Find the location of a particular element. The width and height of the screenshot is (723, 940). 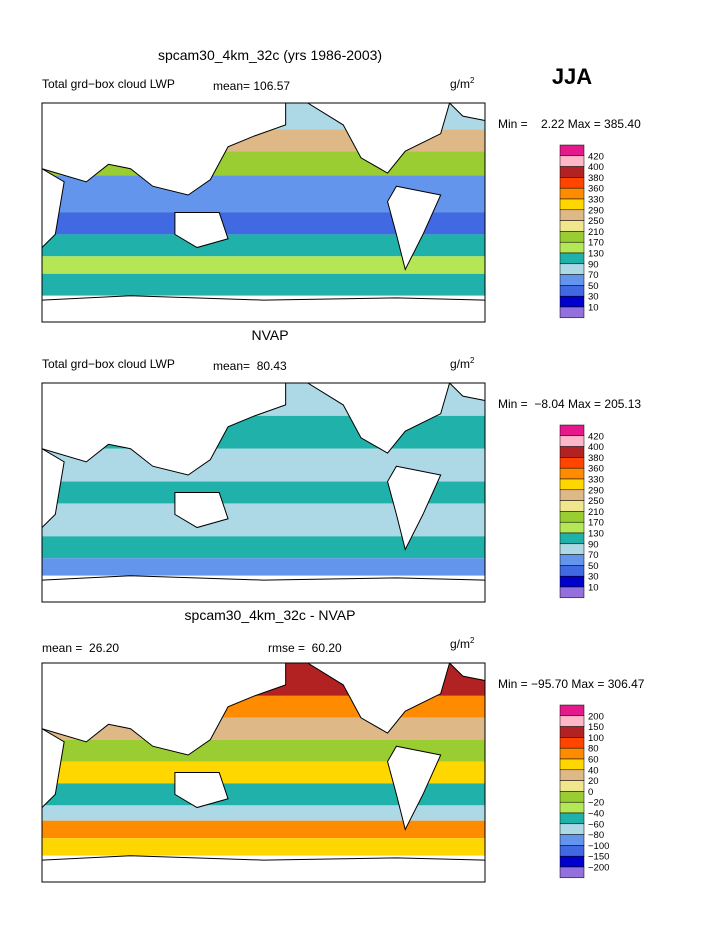

colorbar-label: 80 is located at coordinates (593, 749).